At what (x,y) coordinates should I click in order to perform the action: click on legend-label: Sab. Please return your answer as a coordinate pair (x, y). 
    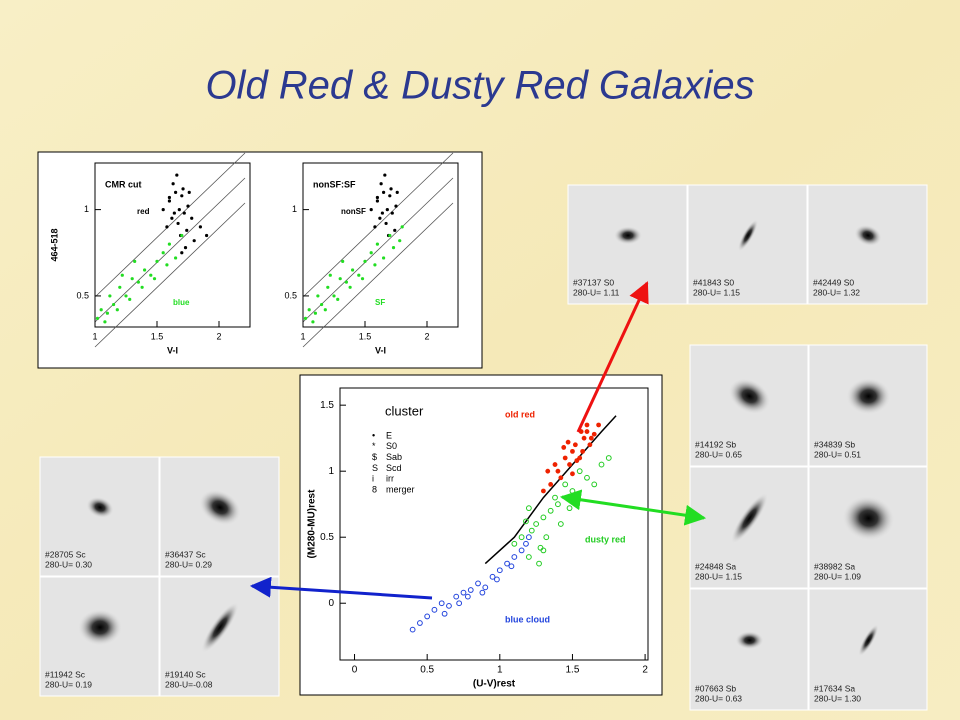
    Looking at the image, I should click on (394, 457).